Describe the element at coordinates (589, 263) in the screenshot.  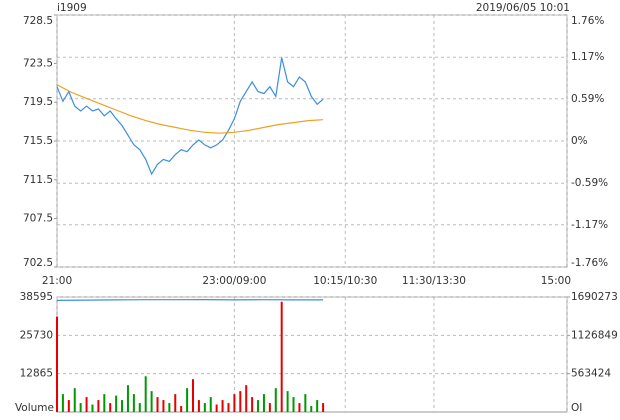
I see `y2-tick-label: -1.76%` at that location.